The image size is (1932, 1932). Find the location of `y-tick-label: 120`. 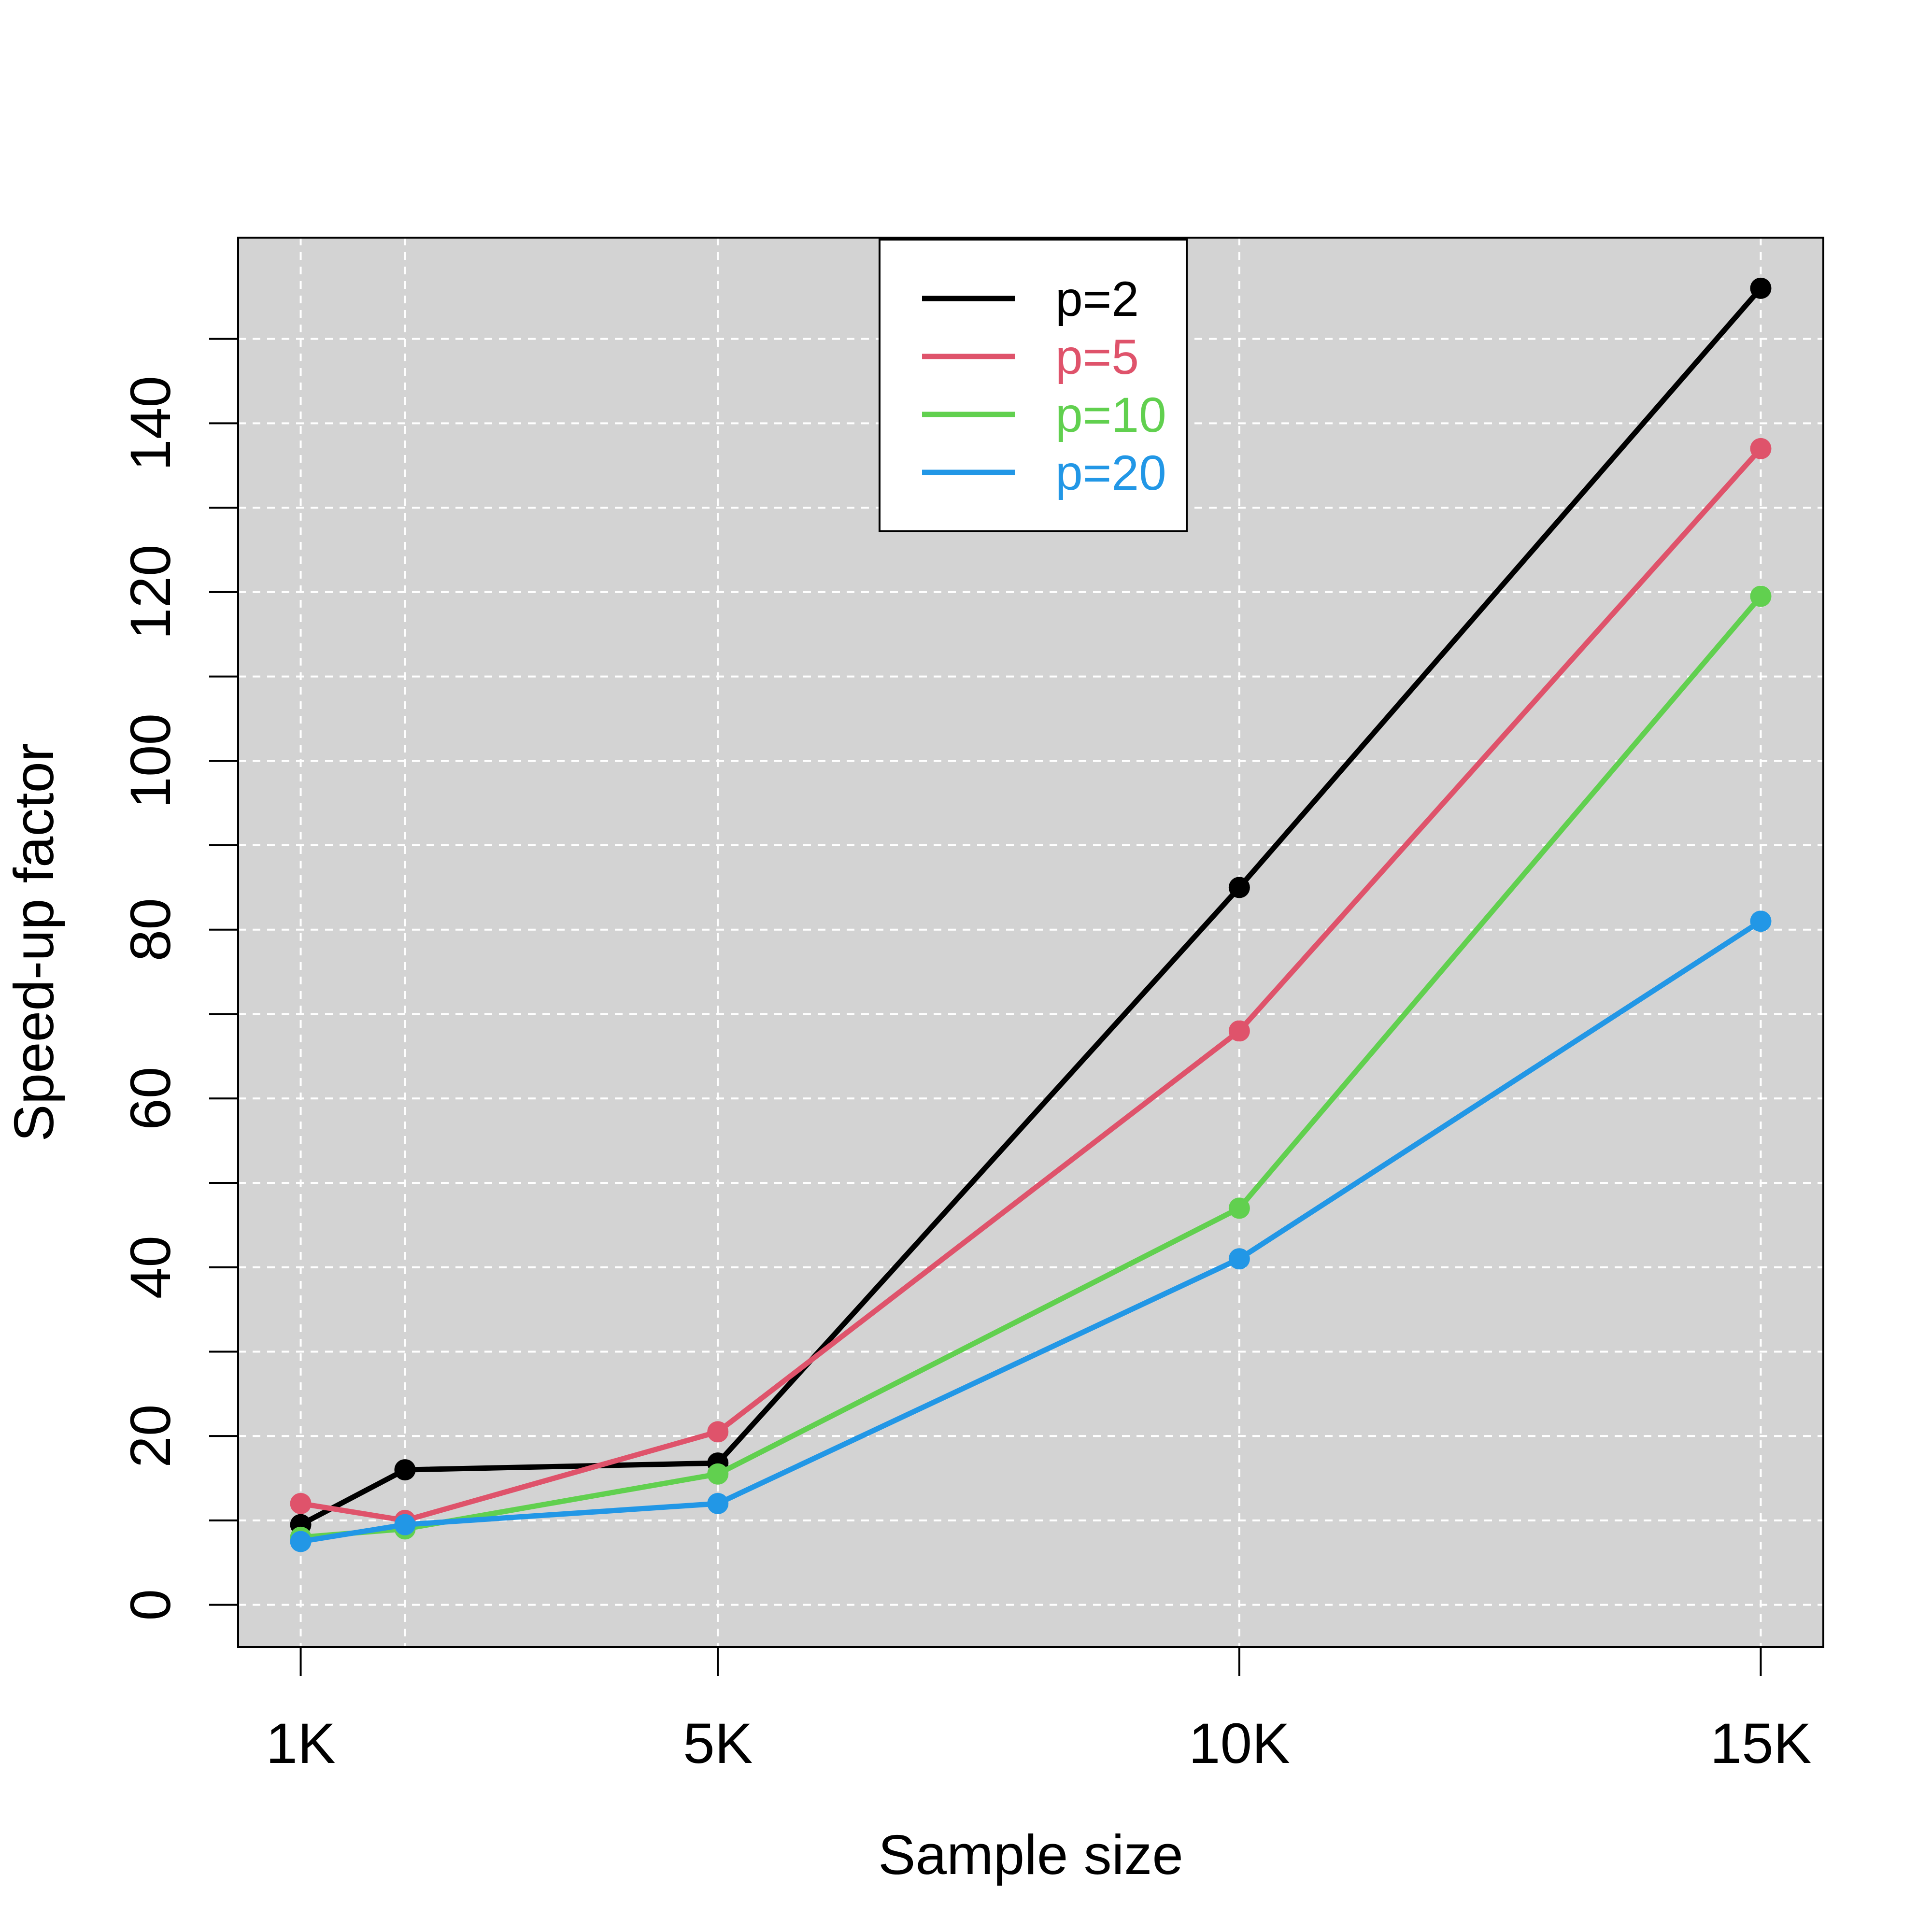

y-tick-label: 120 is located at coordinates (151, 591).